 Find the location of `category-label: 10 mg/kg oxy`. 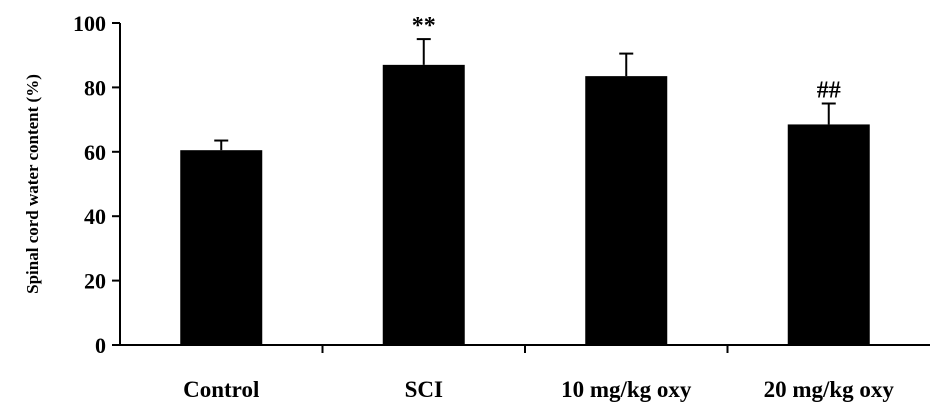

category-label: 10 mg/kg oxy is located at coordinates (626, 389).